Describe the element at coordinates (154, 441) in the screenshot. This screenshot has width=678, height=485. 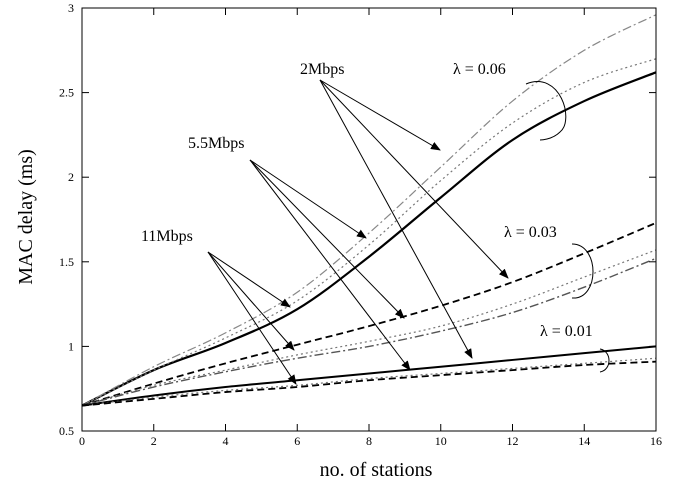
I see `x-tick-label-1: 2` at that location.